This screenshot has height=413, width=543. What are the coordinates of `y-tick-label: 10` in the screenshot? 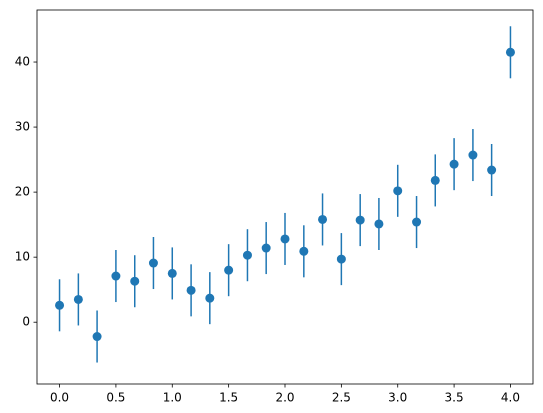 It's located at (22, 257).